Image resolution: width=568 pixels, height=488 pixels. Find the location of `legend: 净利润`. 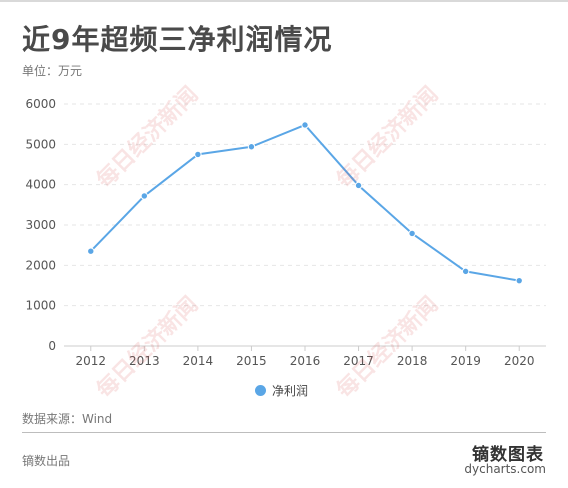

legend: 净利润 is located at coordinates (281, 390).